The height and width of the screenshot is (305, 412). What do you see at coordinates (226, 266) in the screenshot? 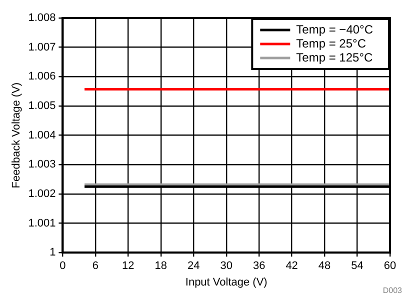
I see `x-tick-label: 30` at bounding box center [226, 266].